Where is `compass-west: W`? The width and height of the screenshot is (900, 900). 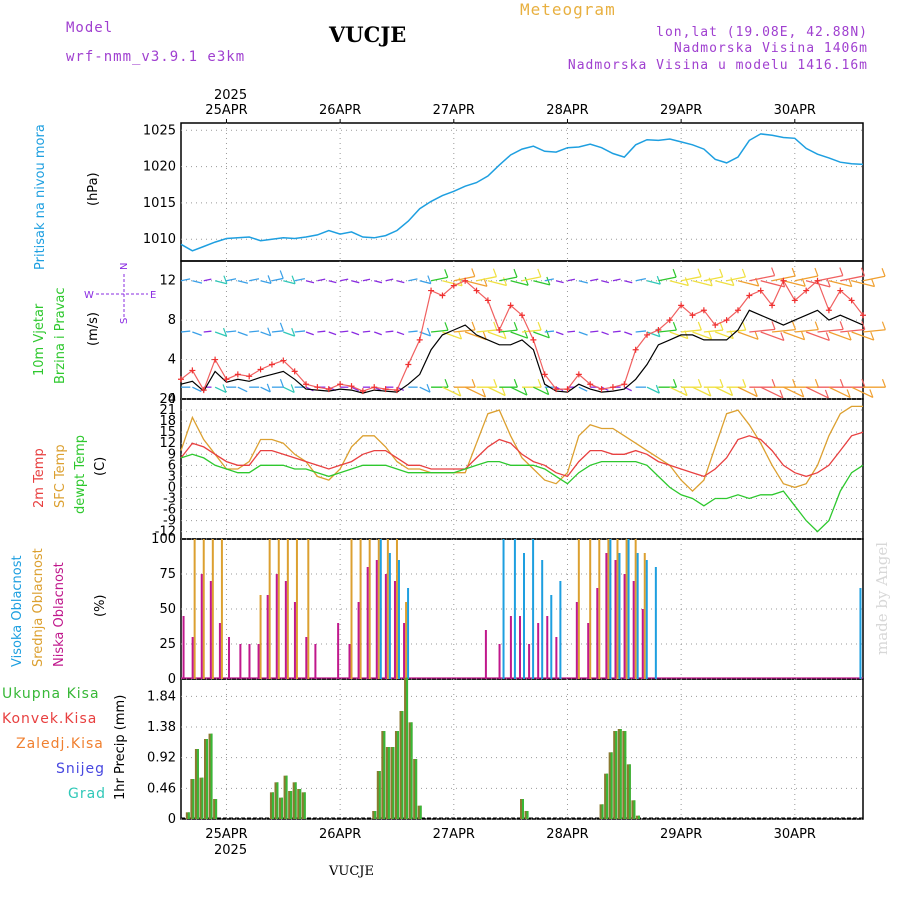 compass-west: W is located at coordinates (89, 295).